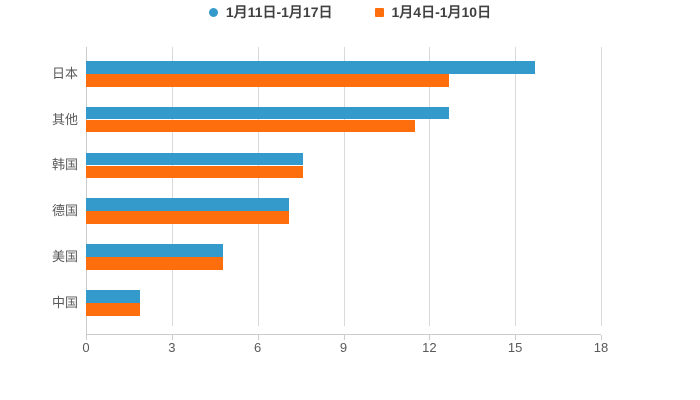 The width and height of the screenshot is (700, 400). I want to click on x-tick-label: 18, so click(601, 347).